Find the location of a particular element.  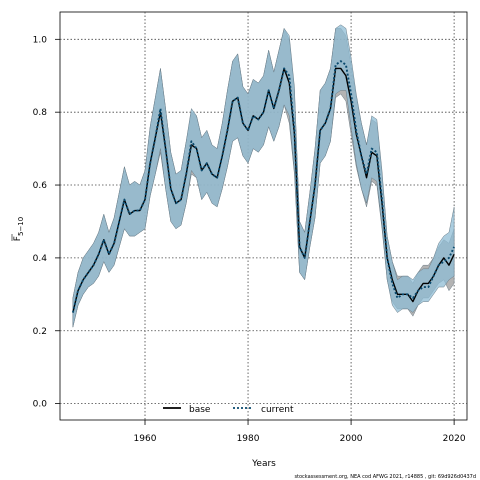

y-tick-label: 0.4 is located at coordinates (40, 259).